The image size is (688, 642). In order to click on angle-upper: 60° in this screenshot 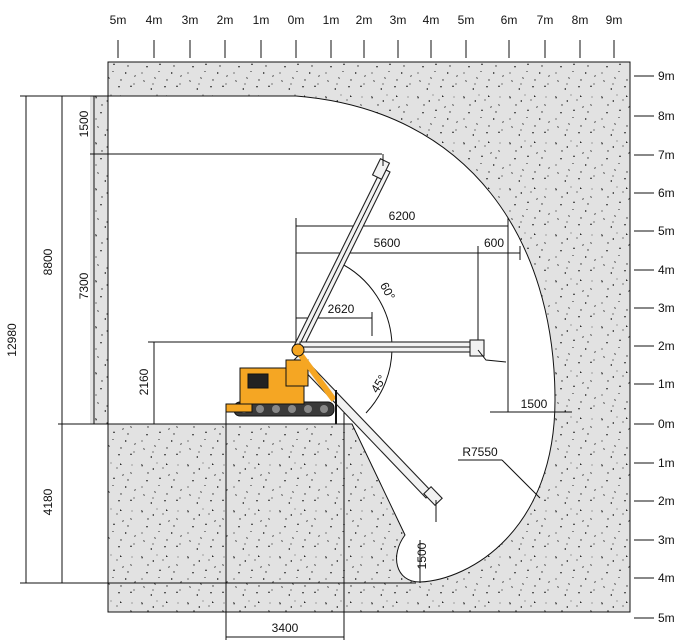, I will do `click(387, 291)`.